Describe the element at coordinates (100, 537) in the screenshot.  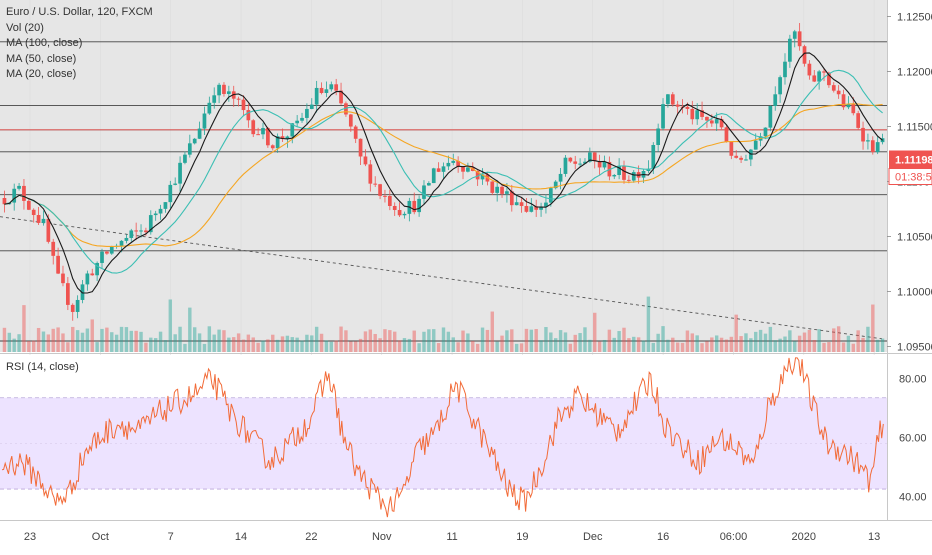
I see `time-tick-label: Oct` at that location.